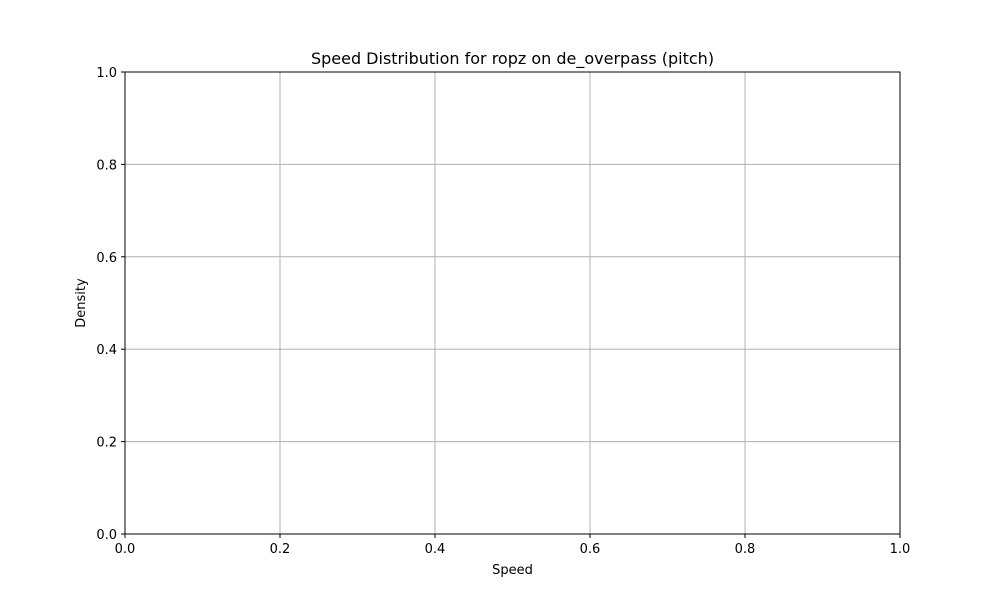  Describe the element at coordinates (513, 545) in the screenshot. I see `x-axis-ticks: 0.0 0.2 0.4 0.6 0.8 1.0` at that location.